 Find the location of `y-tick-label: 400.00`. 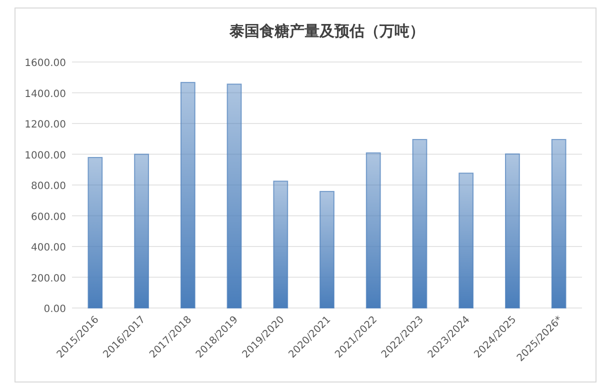

y-tick-label: 400.00 is located at coordinates (48, 248).